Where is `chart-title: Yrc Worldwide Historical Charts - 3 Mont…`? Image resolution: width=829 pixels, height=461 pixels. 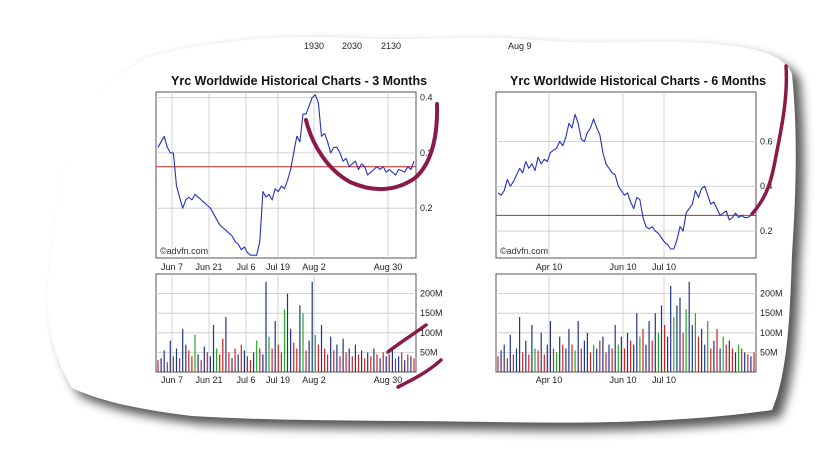
chart-title: Yrc Worldwide Historical Charts - 3 Mont… is located at coordinates (299, 81).